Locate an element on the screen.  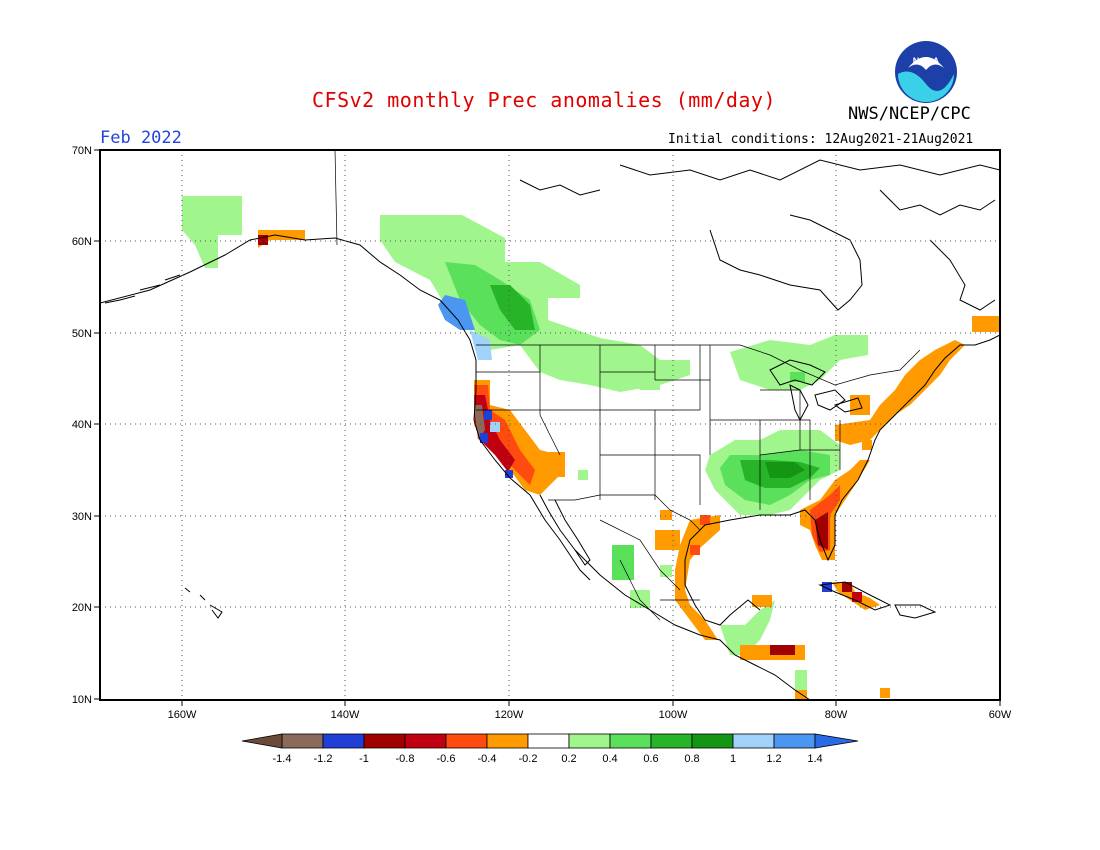
colorbar-tick-label: -1 is located at coordinates (364, 759).